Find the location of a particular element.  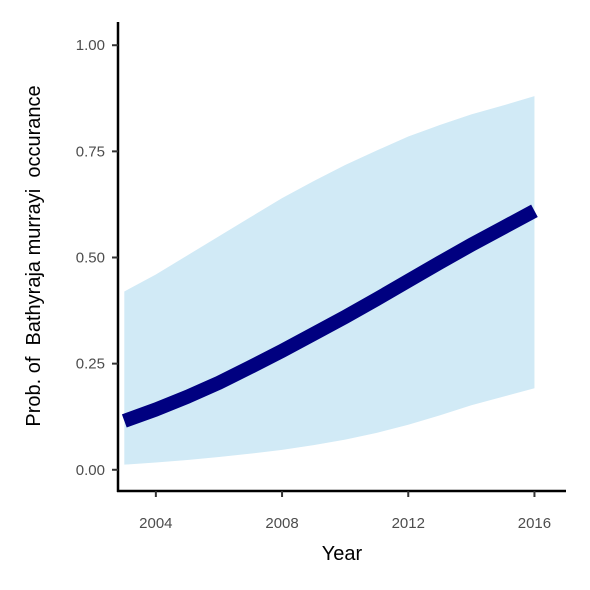

y-tick-label: 1.00 is located at coordinates (90, 45).